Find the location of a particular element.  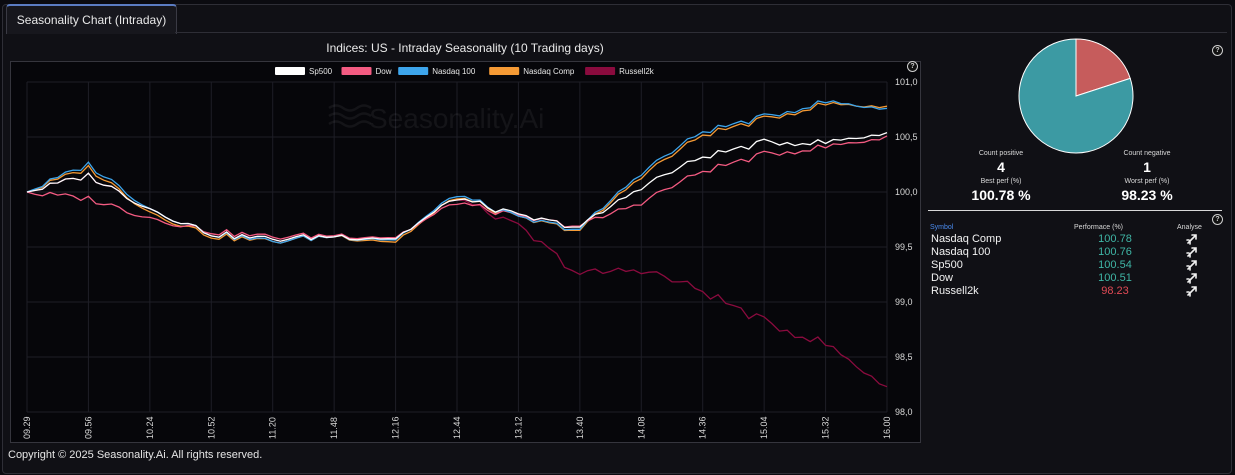

y-tick-label: 99,5 is located at coordinates (904, 247).